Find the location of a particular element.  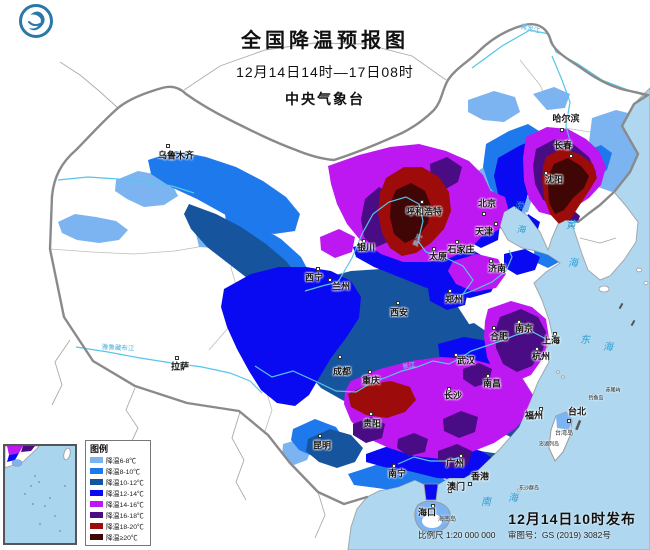

leizhou-patch is located at coordinates (431, 492).